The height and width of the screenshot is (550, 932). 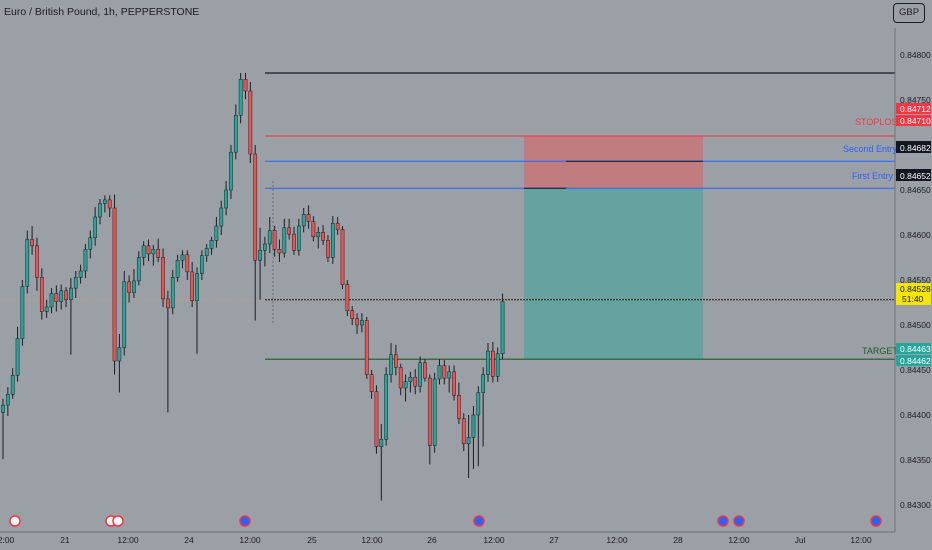 What do you see at coordinates (613, 162) in the screenshot?
I see `loss-zone` at bounding box center [613, 162].